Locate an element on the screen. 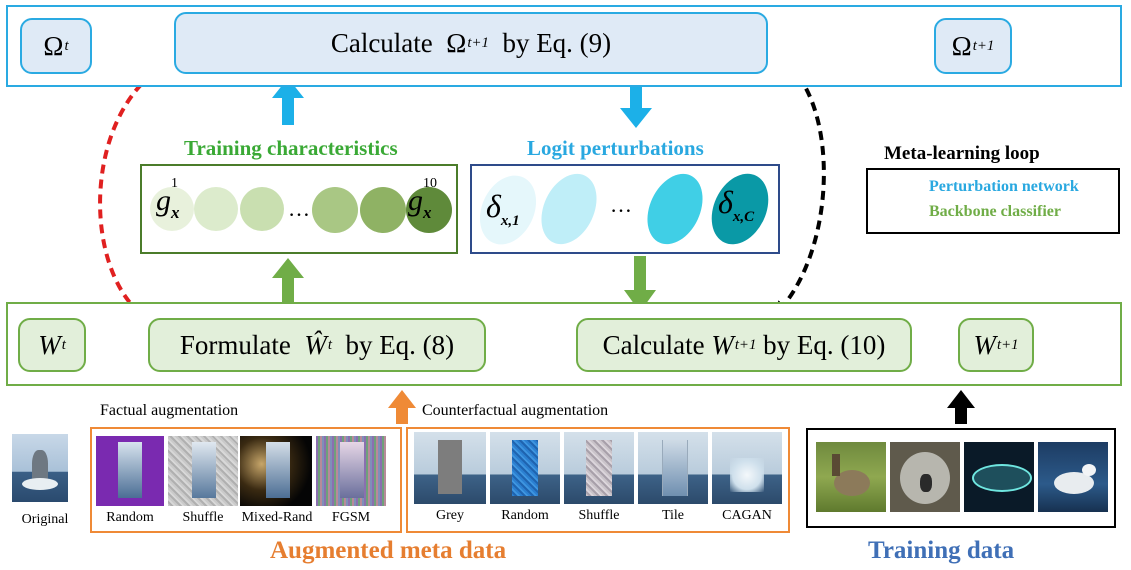 The image size is (1131, 570). counterfactual-box is located at coordinates (598, 480).